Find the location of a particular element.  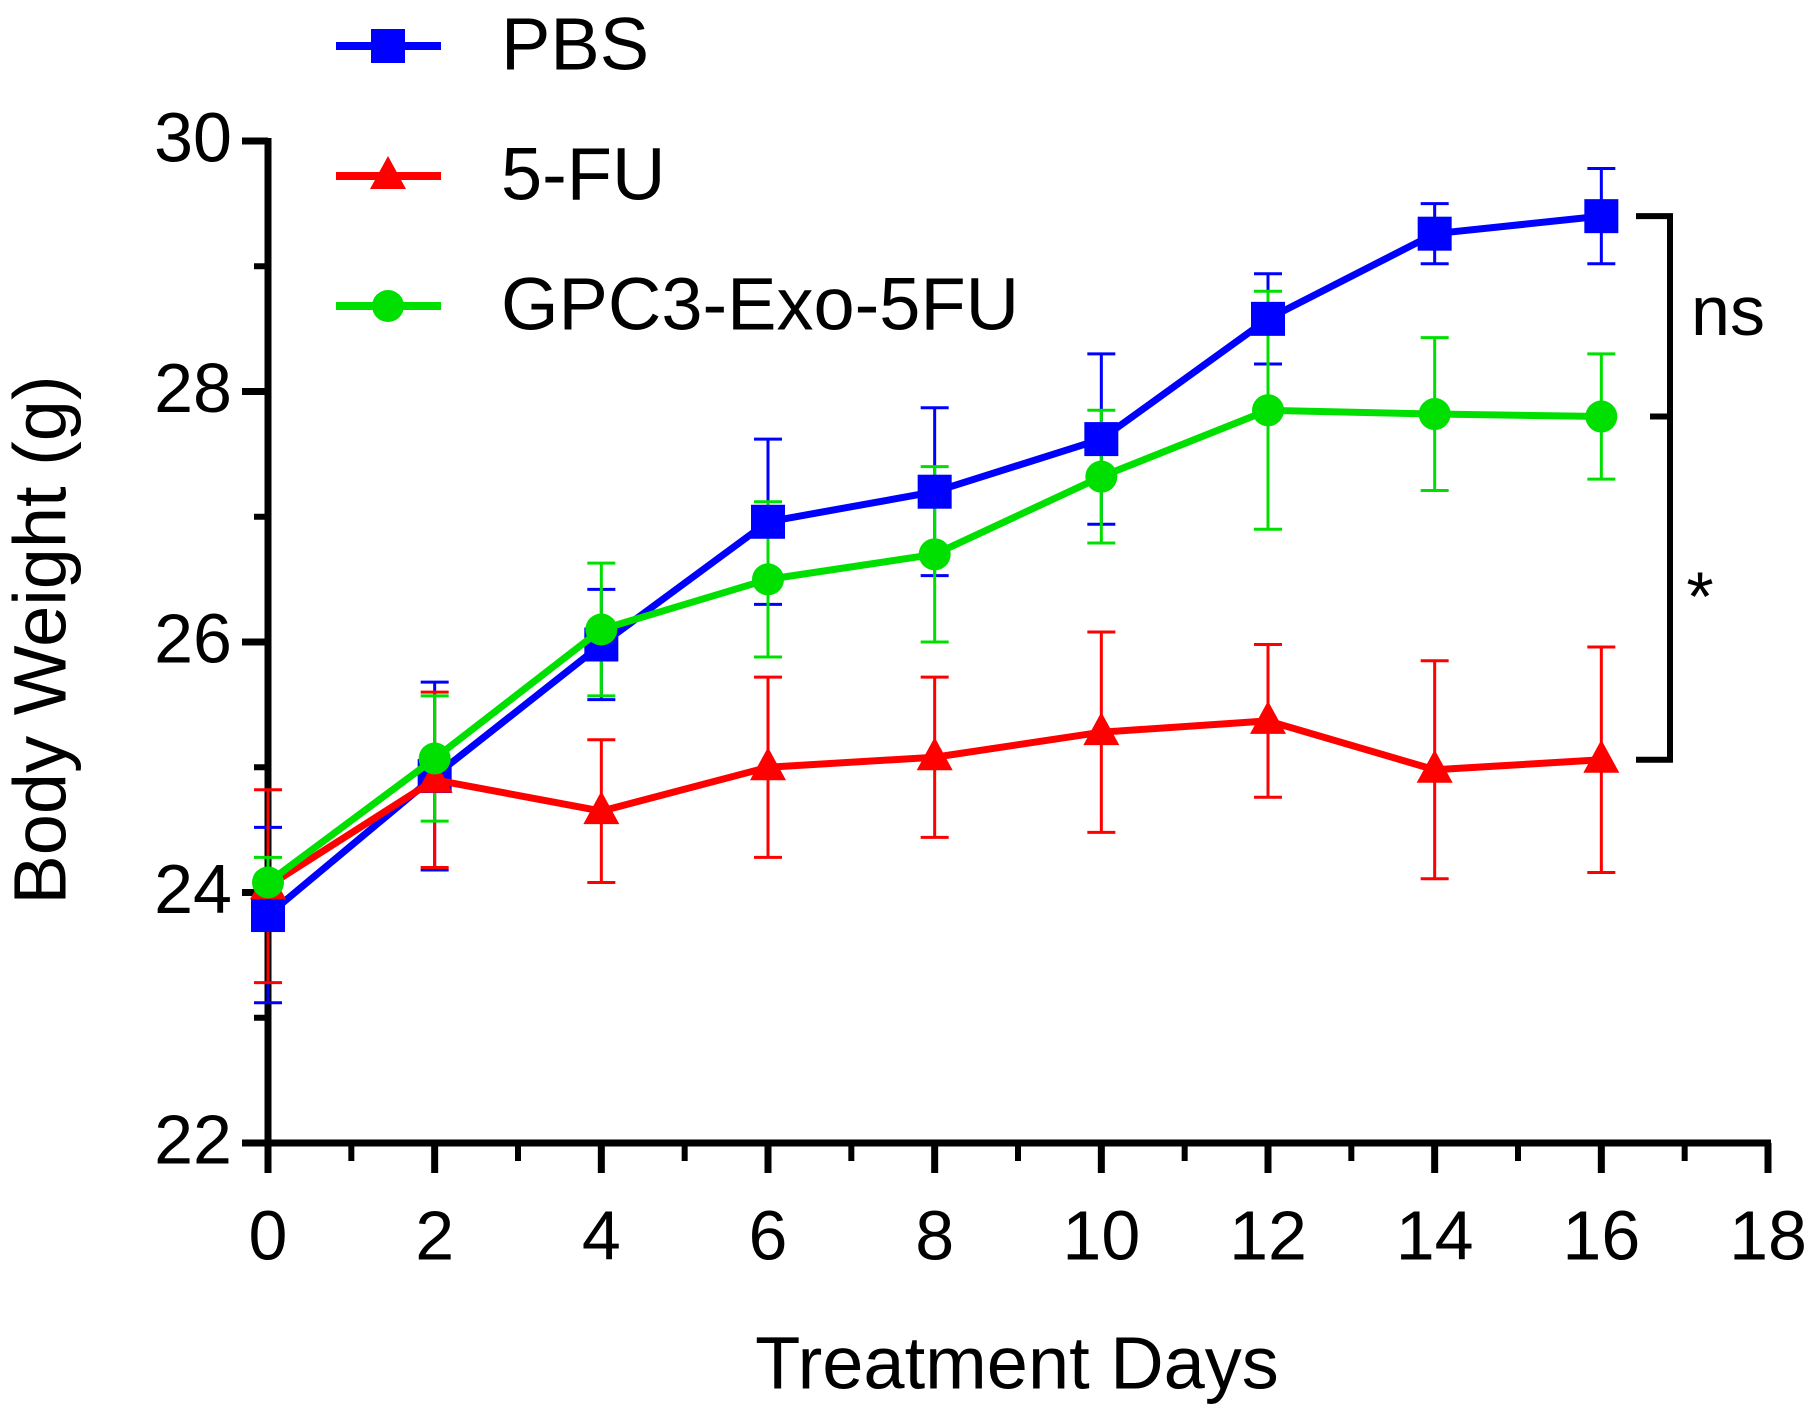

y-tick-label: 28 is located at coordinates (193, 388).